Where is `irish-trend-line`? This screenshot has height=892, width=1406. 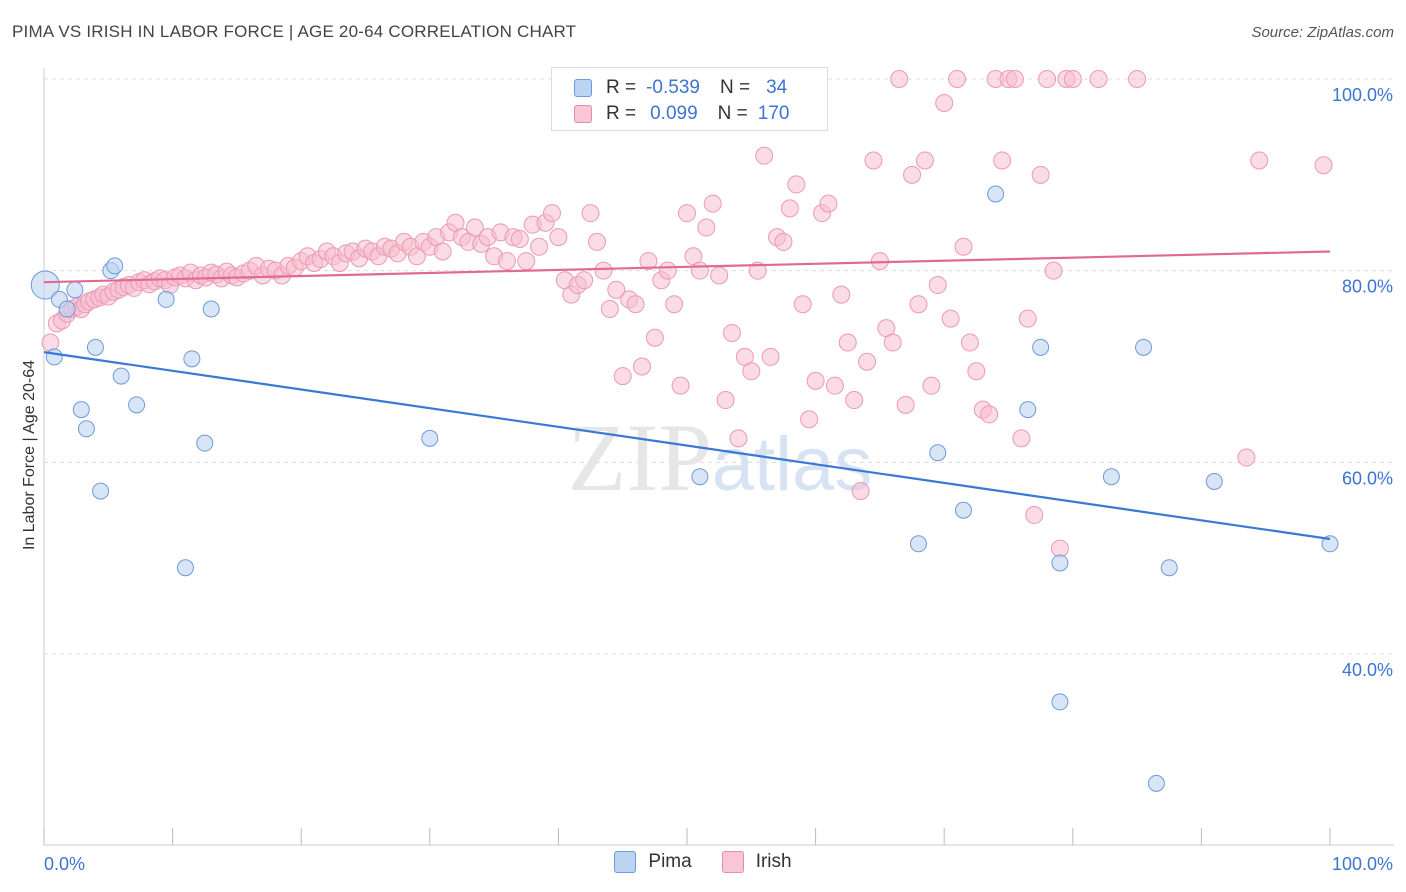 irish-trend-line is located at coordinates (687, 267).